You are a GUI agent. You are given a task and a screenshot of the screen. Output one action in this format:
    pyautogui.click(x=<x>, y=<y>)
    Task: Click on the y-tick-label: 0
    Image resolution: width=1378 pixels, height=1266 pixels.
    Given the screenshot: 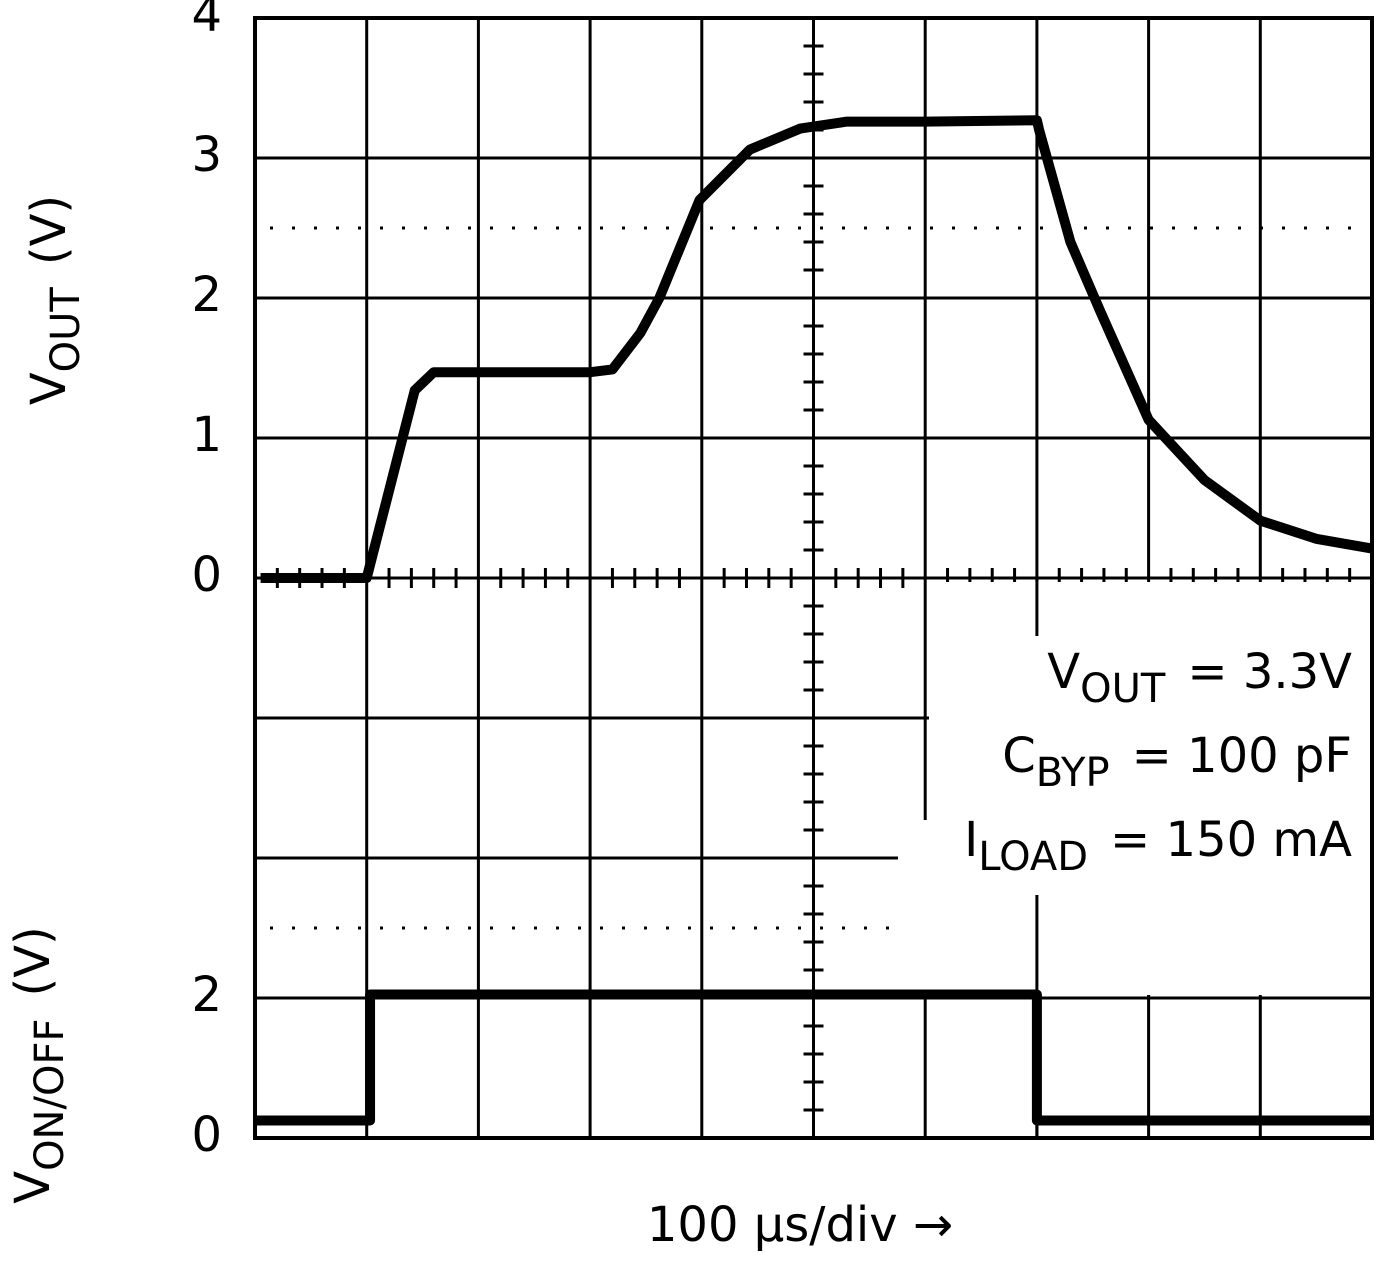 What is the action you would take?
    pyautogui.click(x=206, y=575)
    